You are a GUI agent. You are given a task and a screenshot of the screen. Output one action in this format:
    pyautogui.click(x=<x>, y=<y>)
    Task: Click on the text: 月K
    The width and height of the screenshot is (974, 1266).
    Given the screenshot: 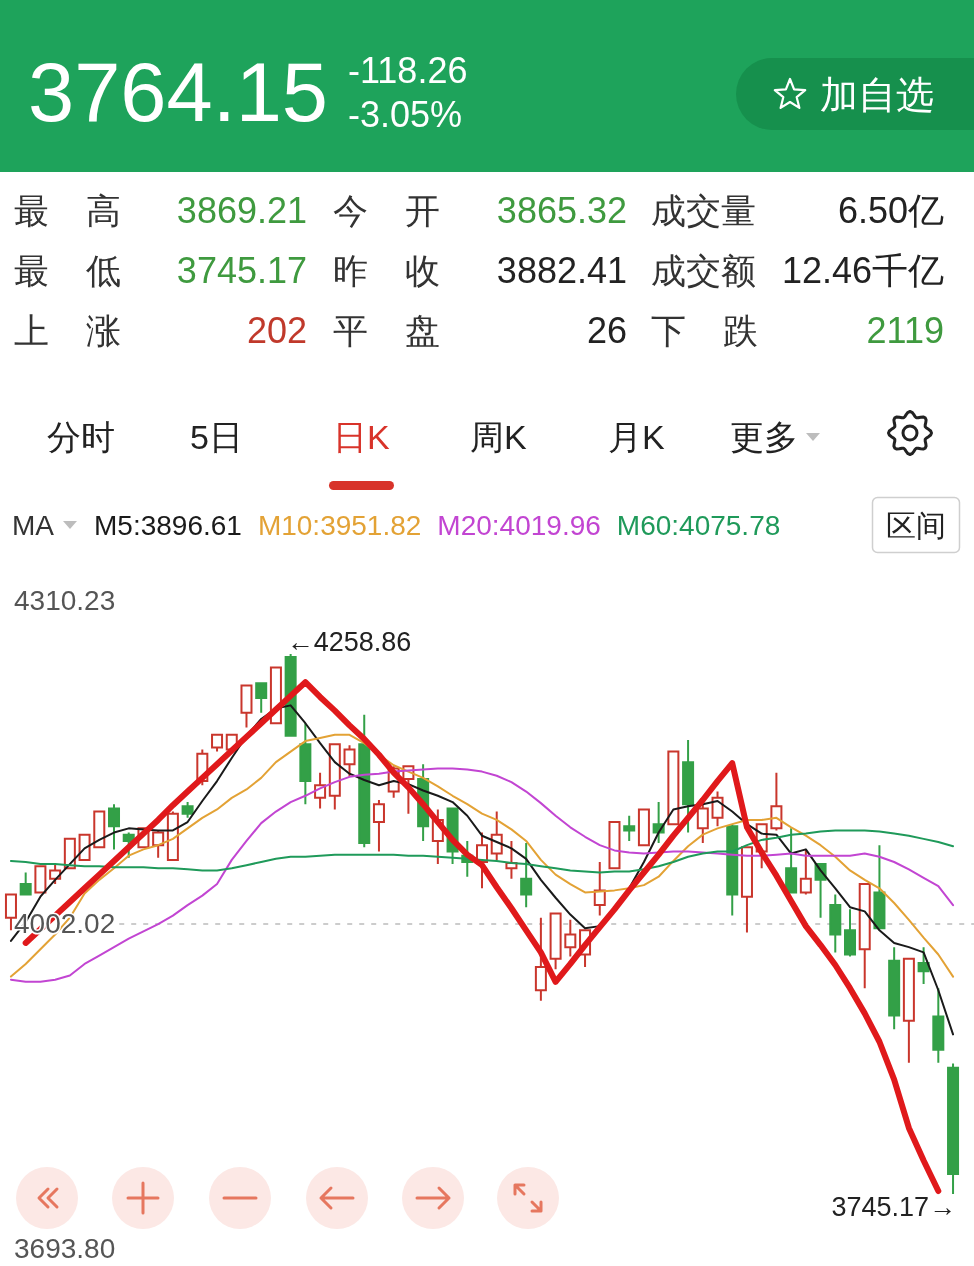 What is the action you would take?
    pyautogui.click(x=636, y=437)
    